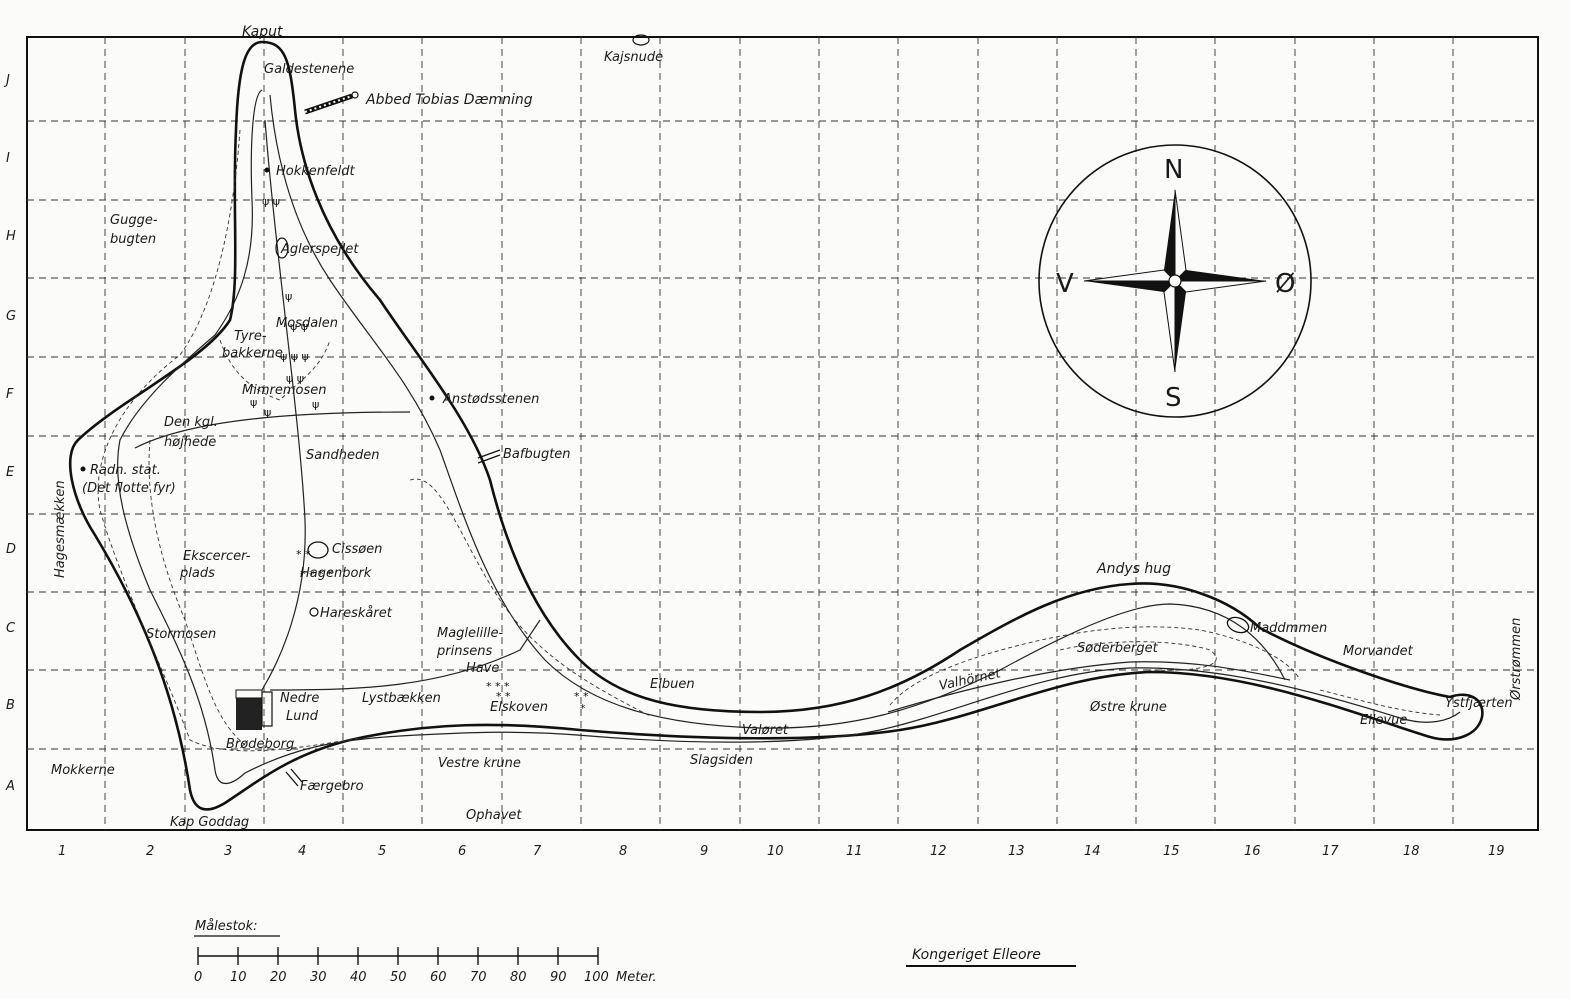  What do you see at coordinates (238, 977) in the screenshot?
I see `scale-tick-label: 10` at bounding box center [238, 977].